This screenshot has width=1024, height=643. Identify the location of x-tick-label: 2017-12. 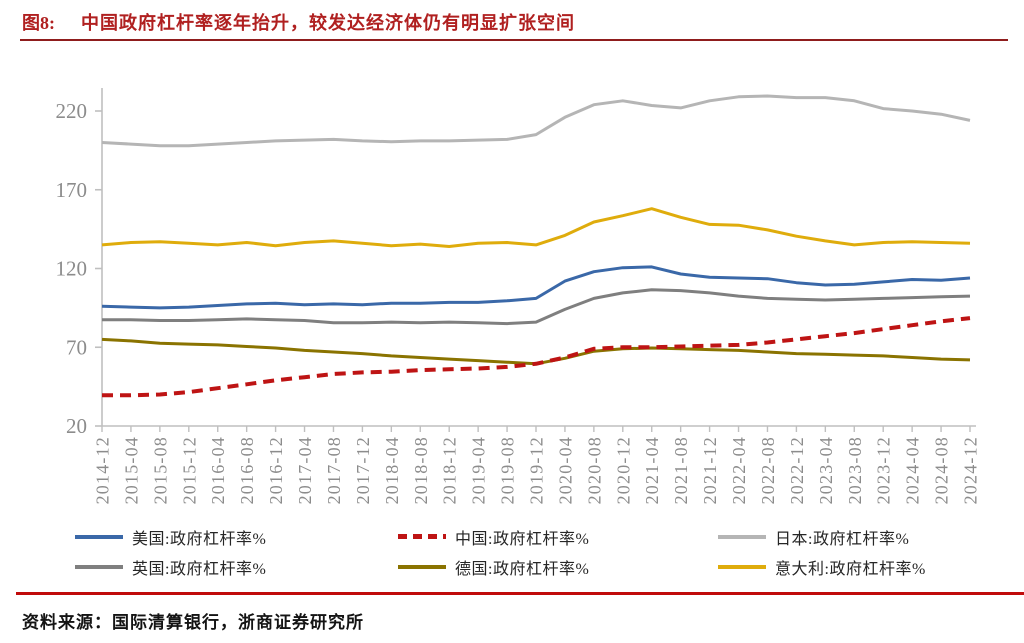
(363, 470).